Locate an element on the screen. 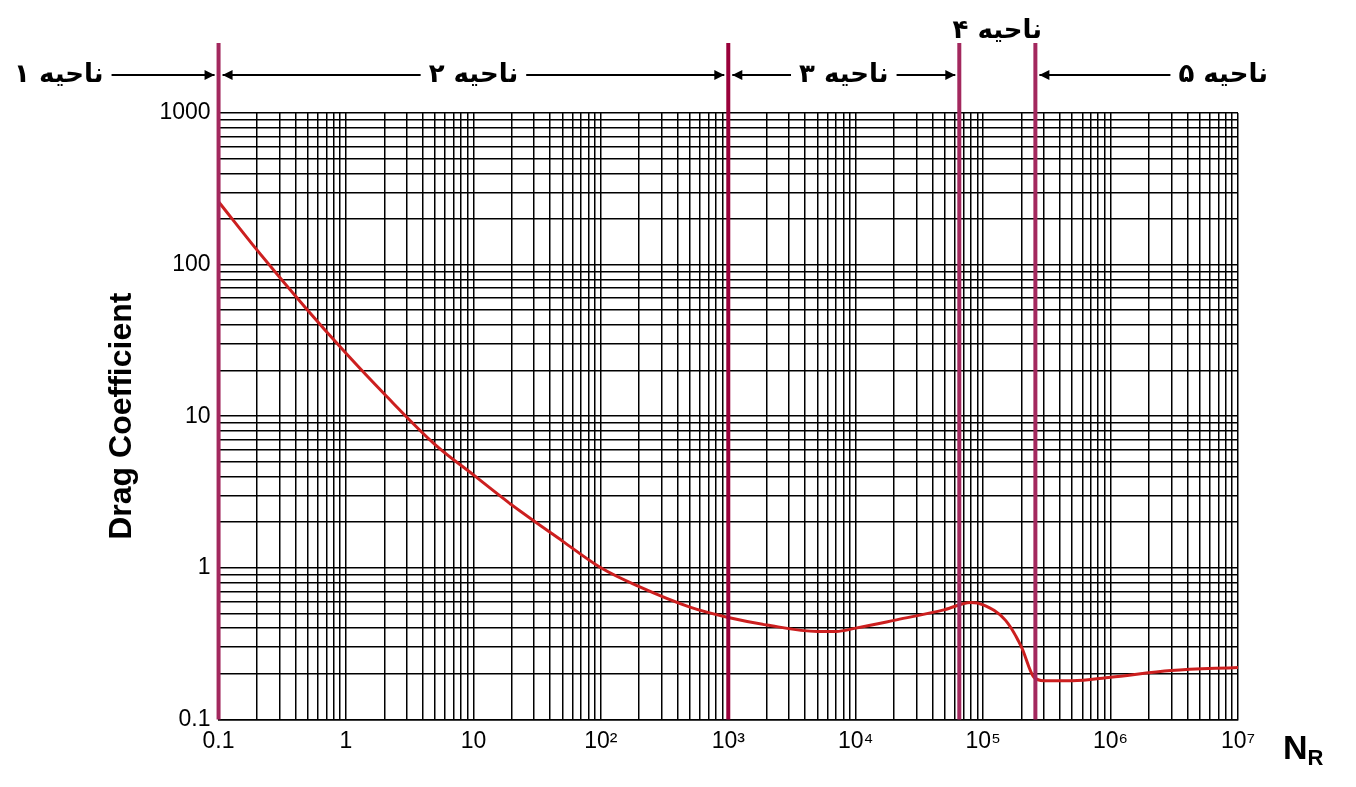 The image size is (1356, 787). text: ناحیه ۵ is located at coordinates (1223, 72).